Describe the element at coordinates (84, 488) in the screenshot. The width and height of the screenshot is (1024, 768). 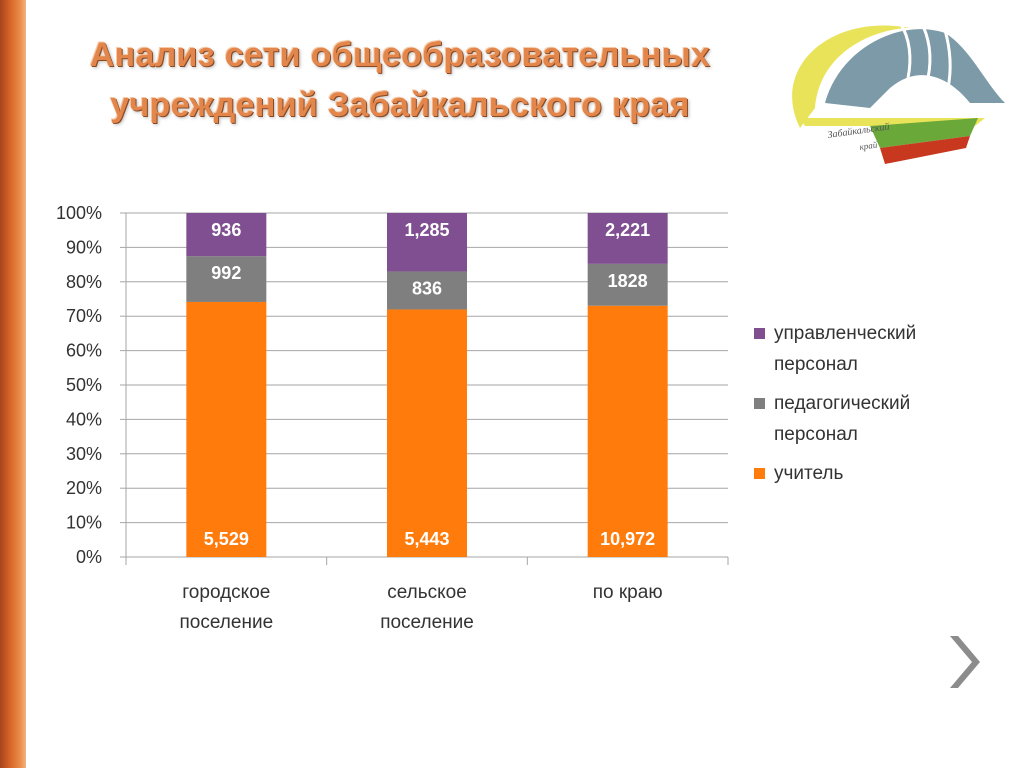
I see `y-tick-label: 20%` at that location.